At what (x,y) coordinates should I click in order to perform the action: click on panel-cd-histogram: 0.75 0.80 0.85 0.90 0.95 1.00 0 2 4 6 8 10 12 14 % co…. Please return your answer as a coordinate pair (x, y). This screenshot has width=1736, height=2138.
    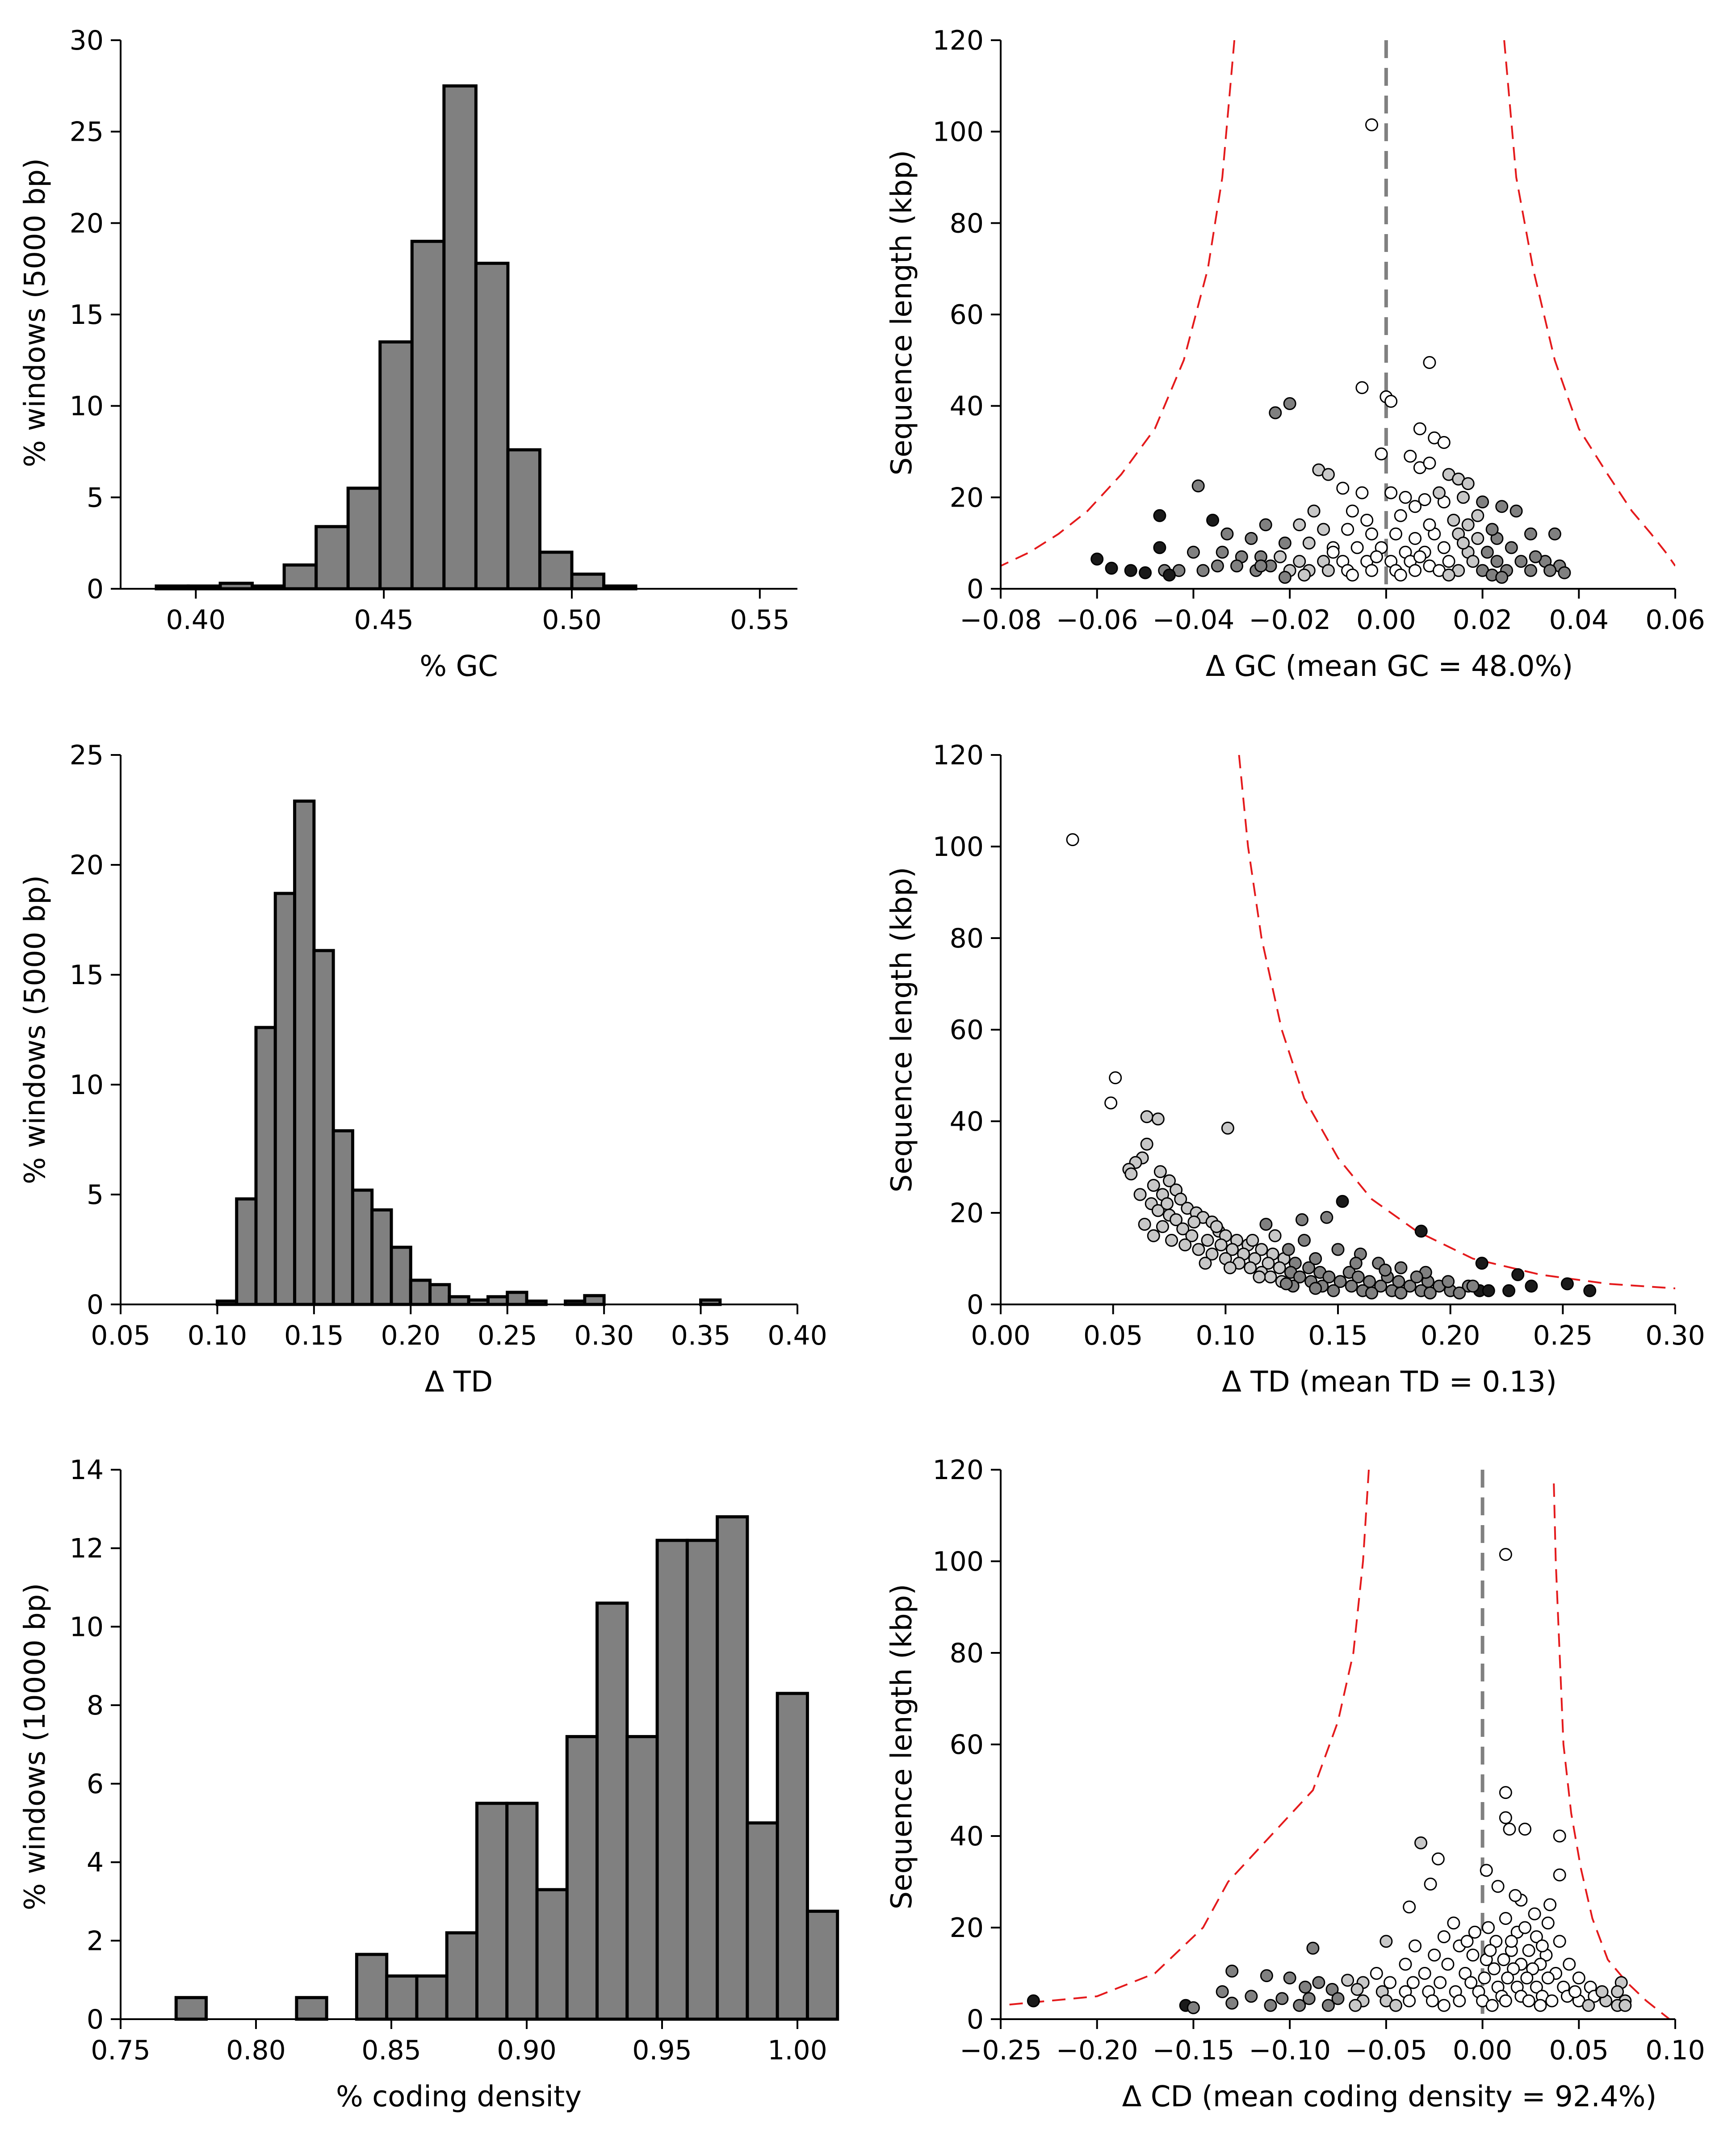
    Looking at the image, I should click on (429, 1784).